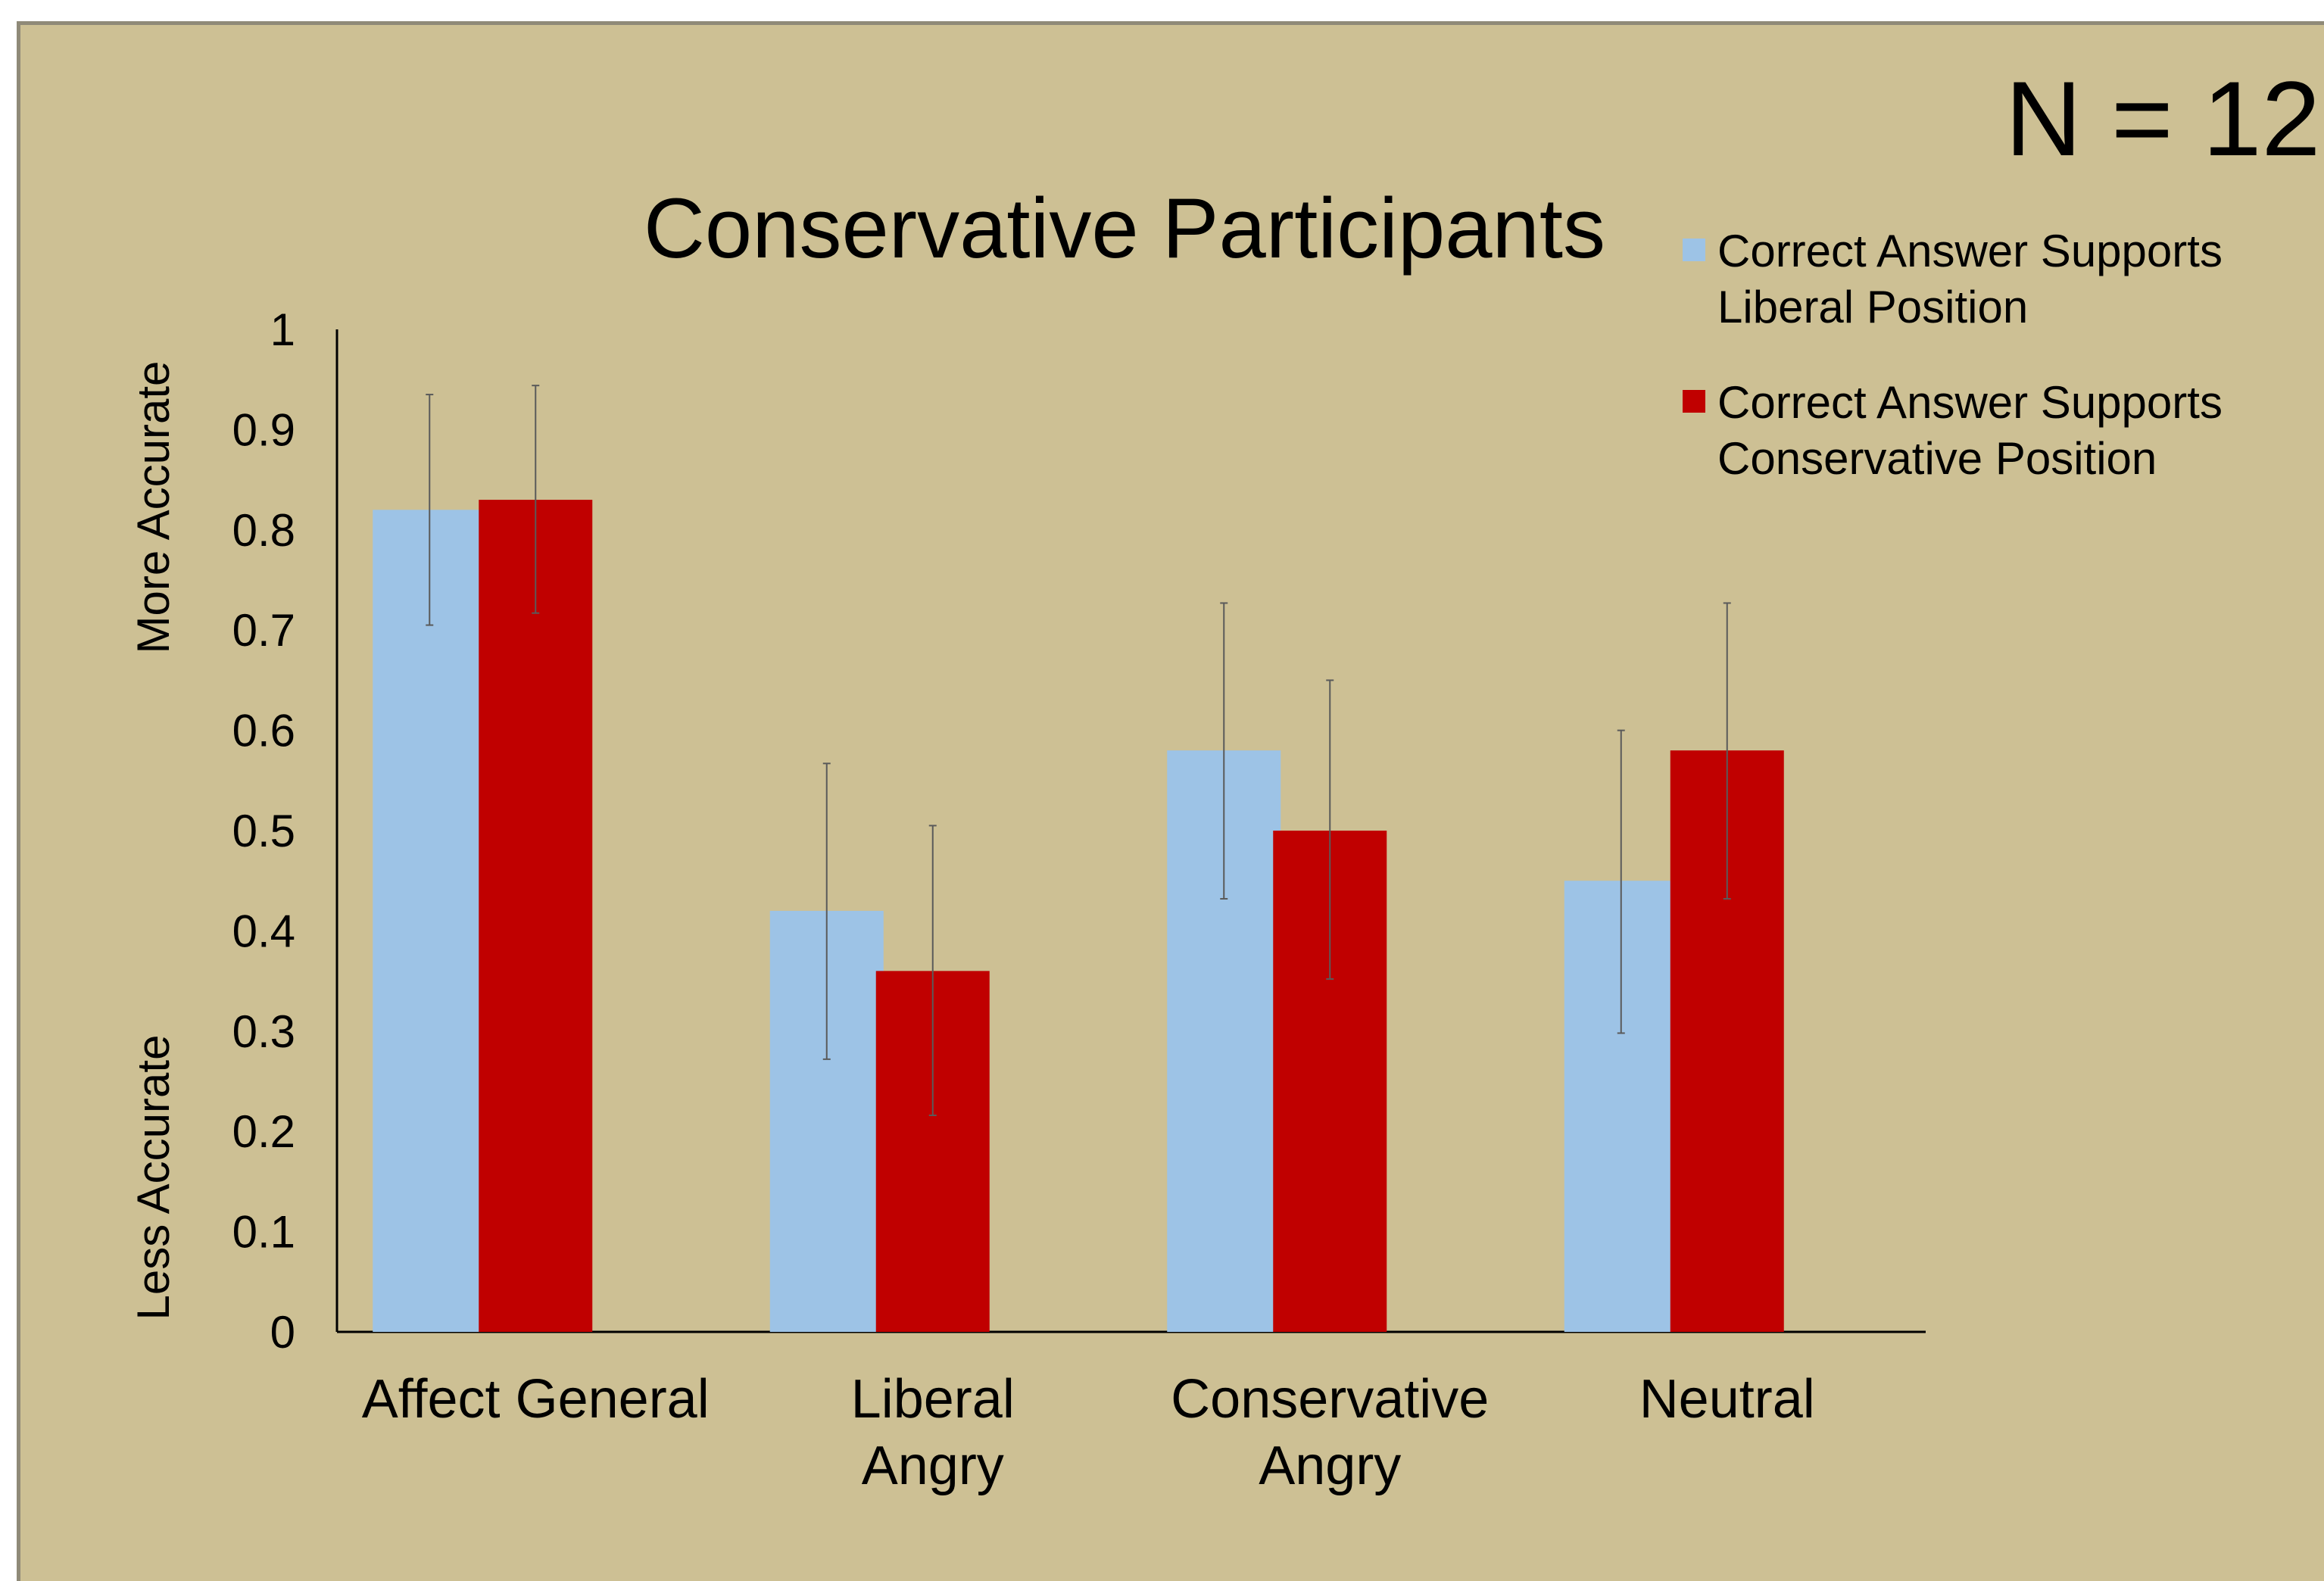  I want to click on bar-liberal, so click(430, 921).